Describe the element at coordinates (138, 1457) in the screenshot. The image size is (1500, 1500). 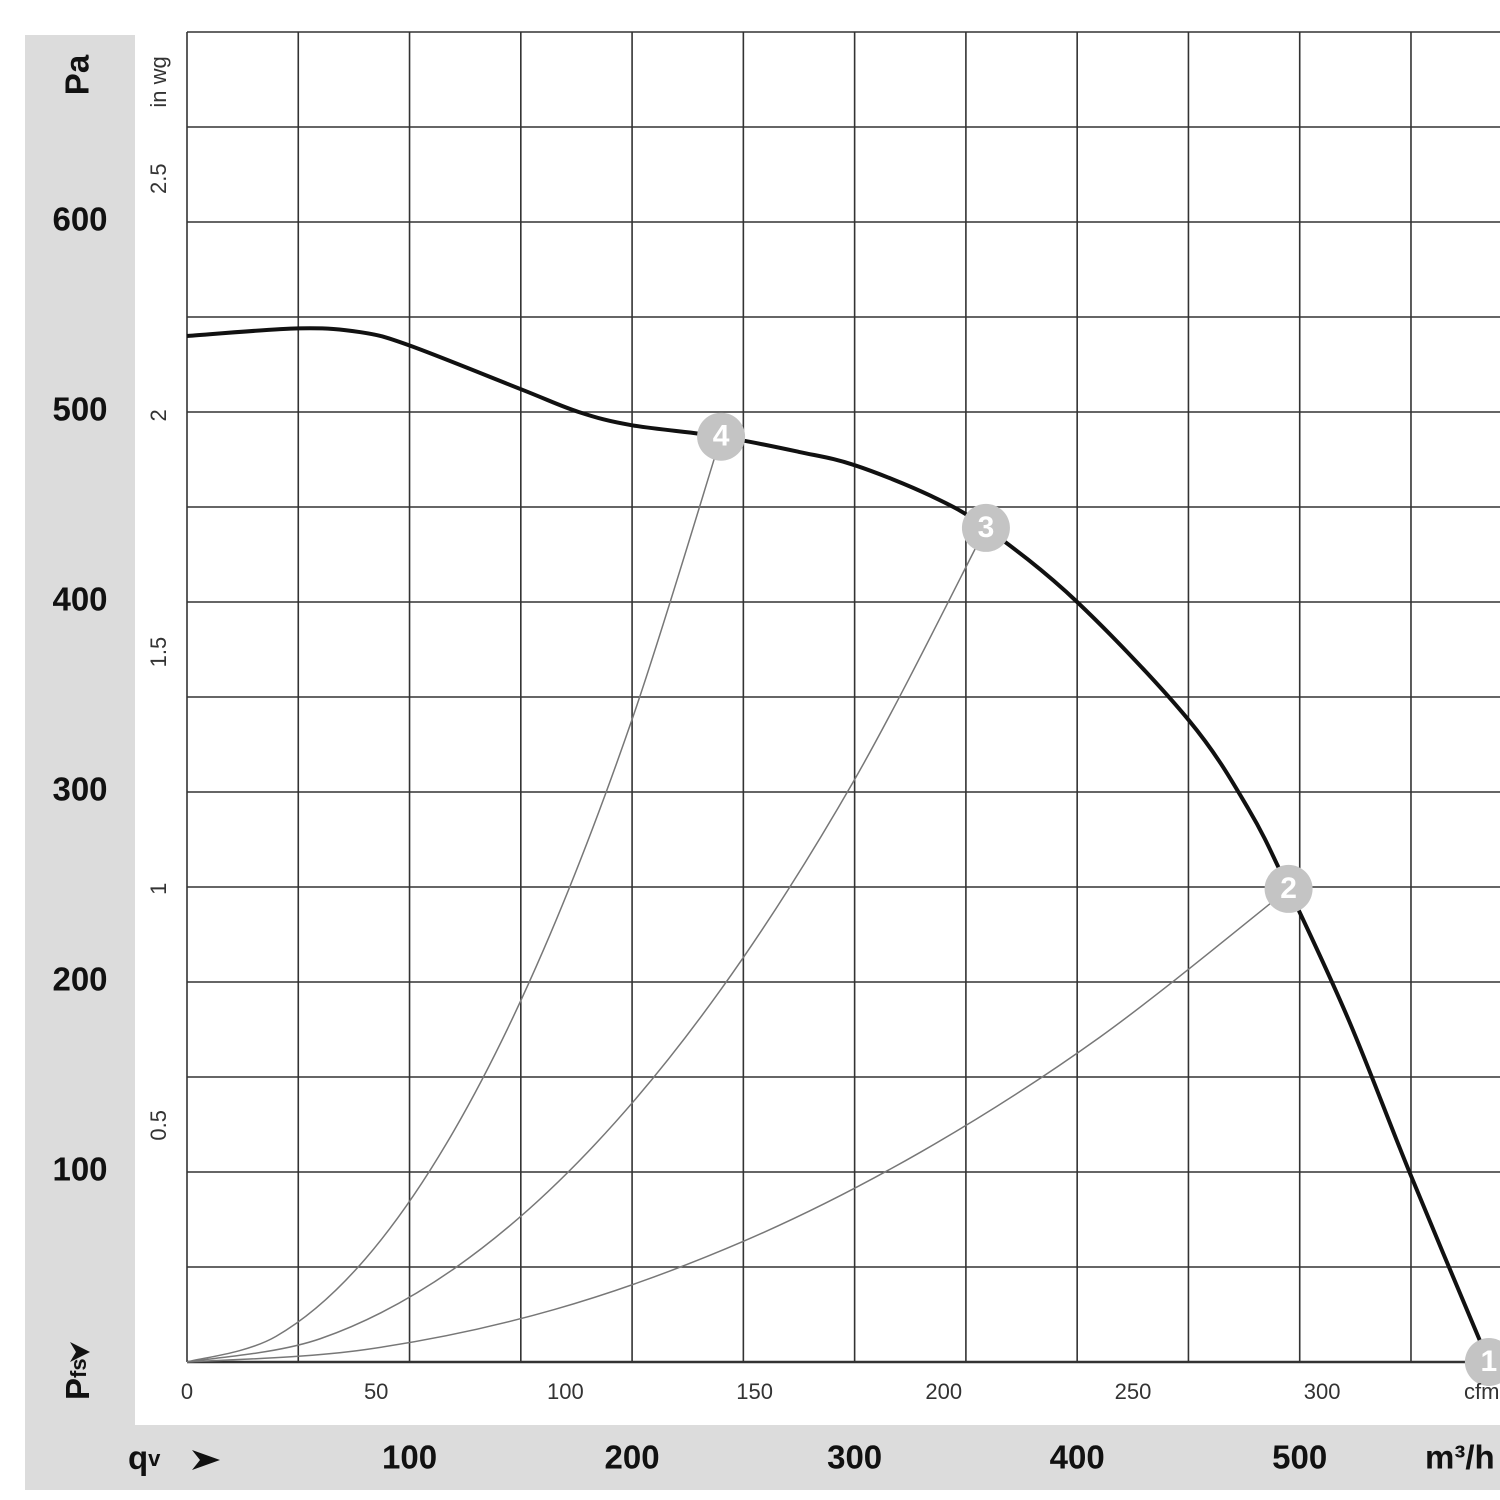
I see `x-symbol-main: q` at that location.